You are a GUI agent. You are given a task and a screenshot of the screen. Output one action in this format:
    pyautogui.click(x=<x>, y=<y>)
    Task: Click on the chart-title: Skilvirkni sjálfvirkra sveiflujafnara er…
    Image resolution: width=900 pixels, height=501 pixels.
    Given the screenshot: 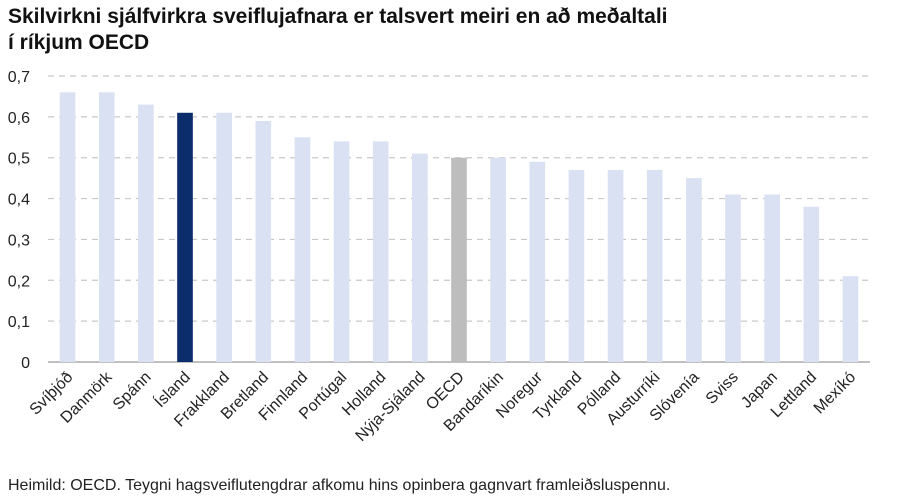 What is the action you would take?
    pyautogui.click(x=448, y=30)
    